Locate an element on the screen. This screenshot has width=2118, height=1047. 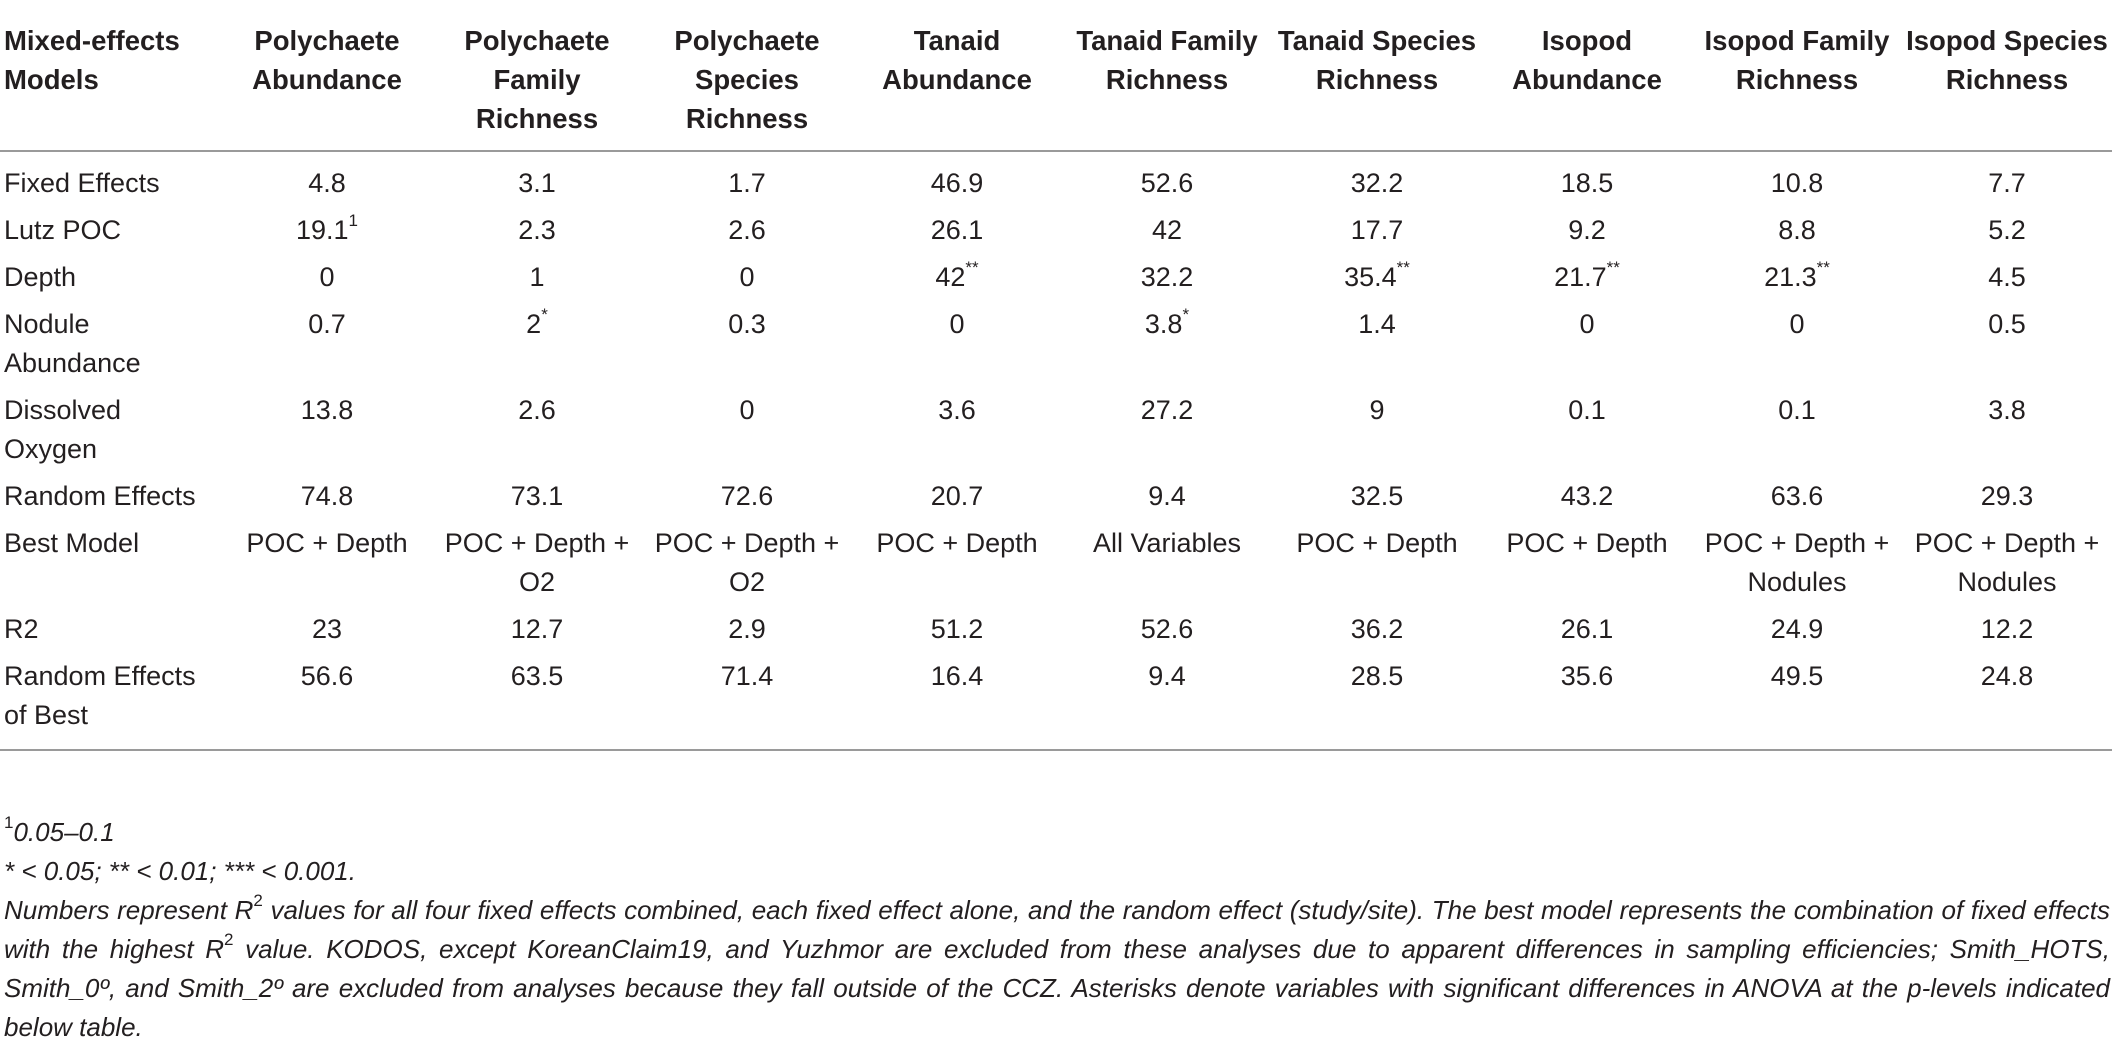
row-label: Random Effects is located at coordinates (100, 496).